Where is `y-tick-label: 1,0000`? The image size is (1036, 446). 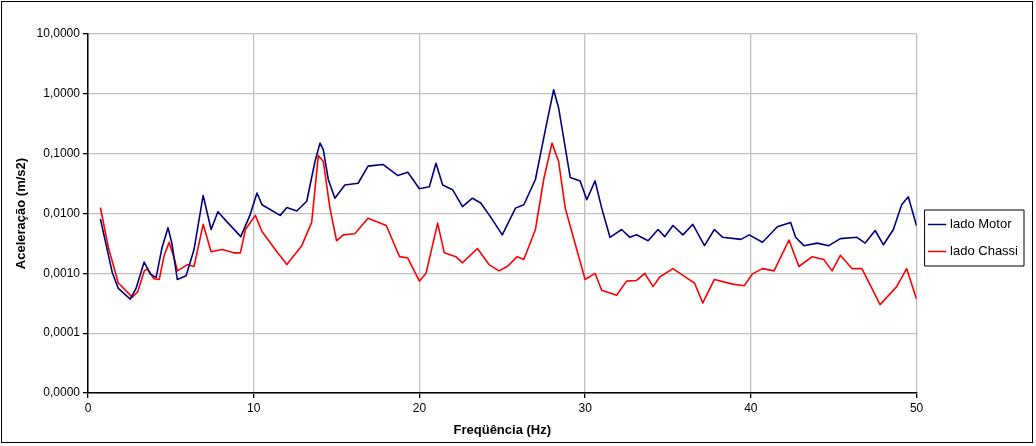 y-tick-label: 1,0000 is located at coordinates (62, 93).